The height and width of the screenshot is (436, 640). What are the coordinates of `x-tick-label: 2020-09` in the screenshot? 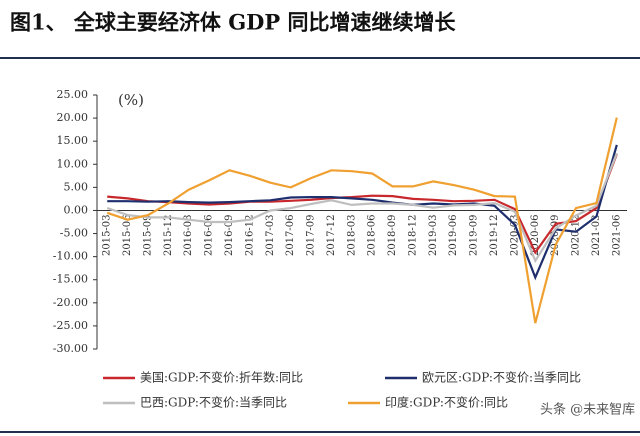 It's located at (555, 235).